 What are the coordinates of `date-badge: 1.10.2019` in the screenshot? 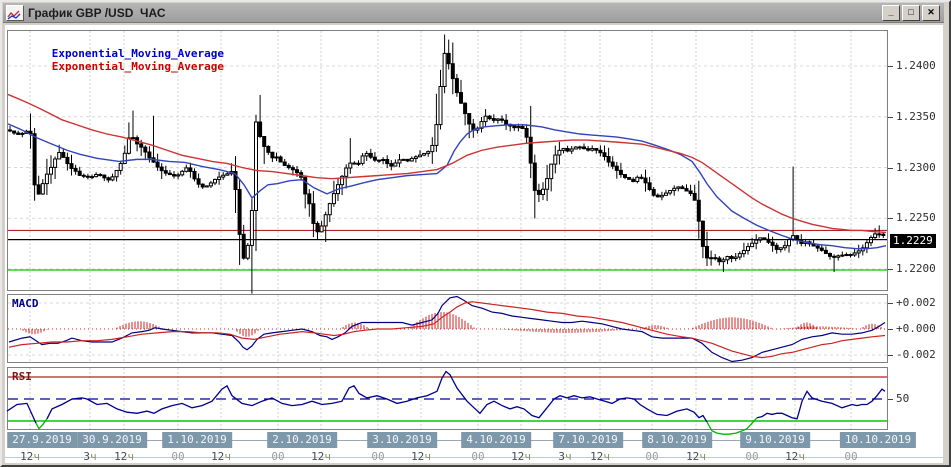 It's located at (197, 440).